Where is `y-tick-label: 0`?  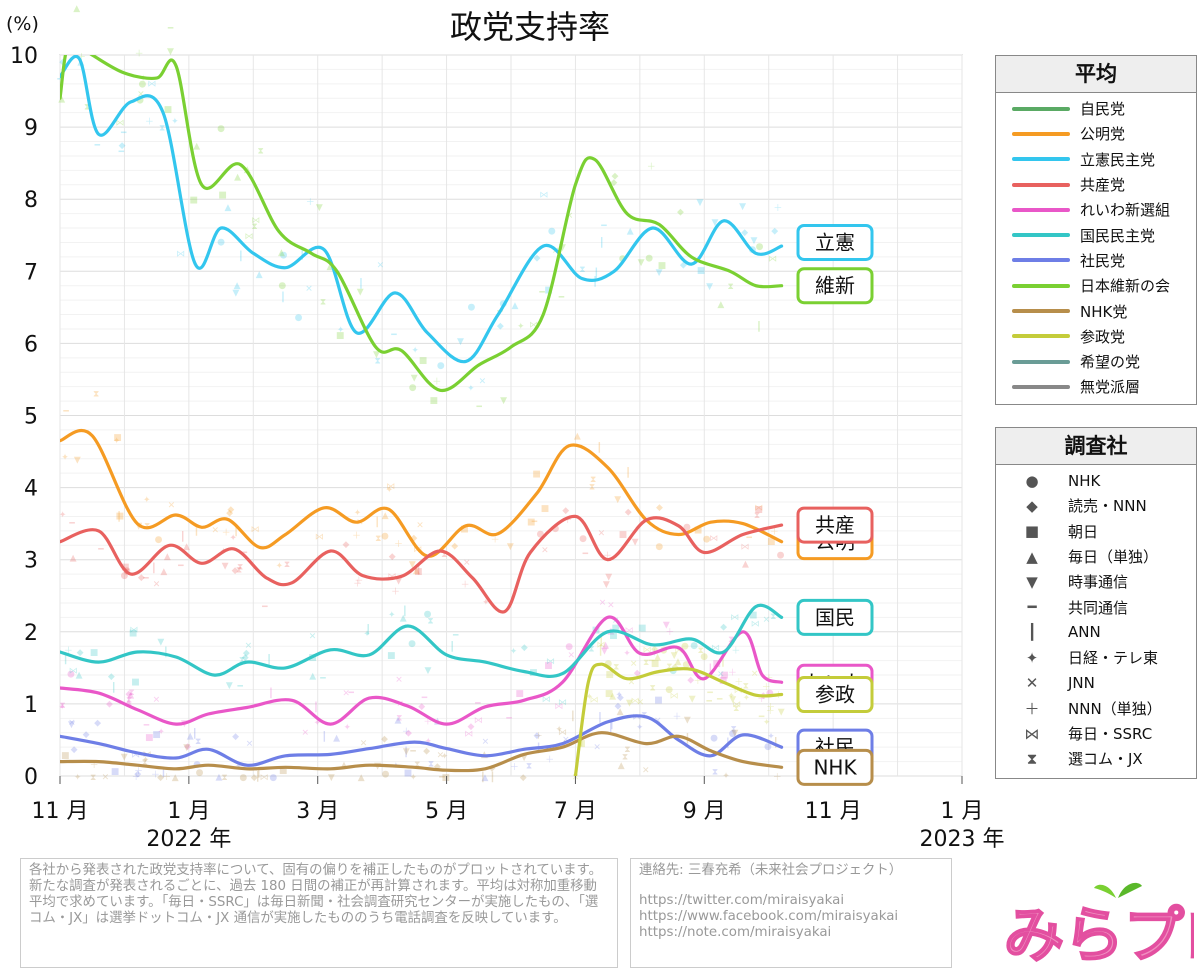 y-tick-label: 0 is located at coordinates (31, 777).